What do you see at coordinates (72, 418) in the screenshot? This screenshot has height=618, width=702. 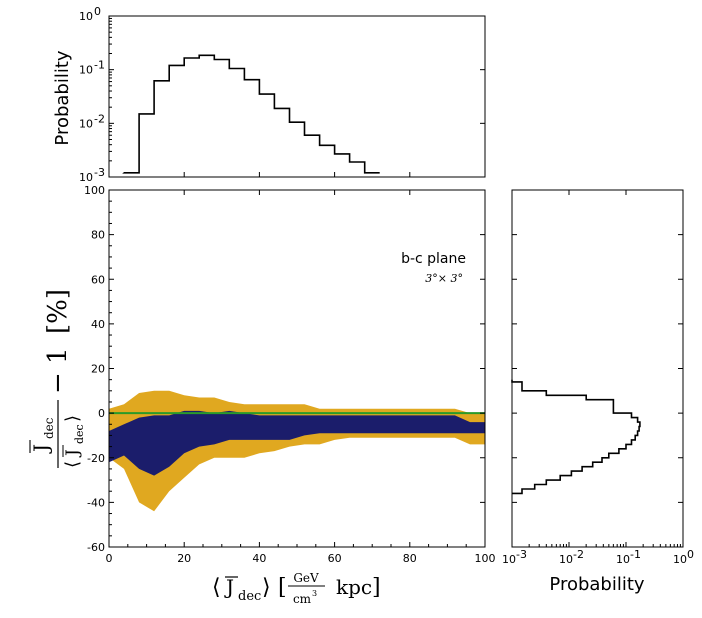 I see `ylabel-den-close: ⟩` at bounding box center [72, 418].